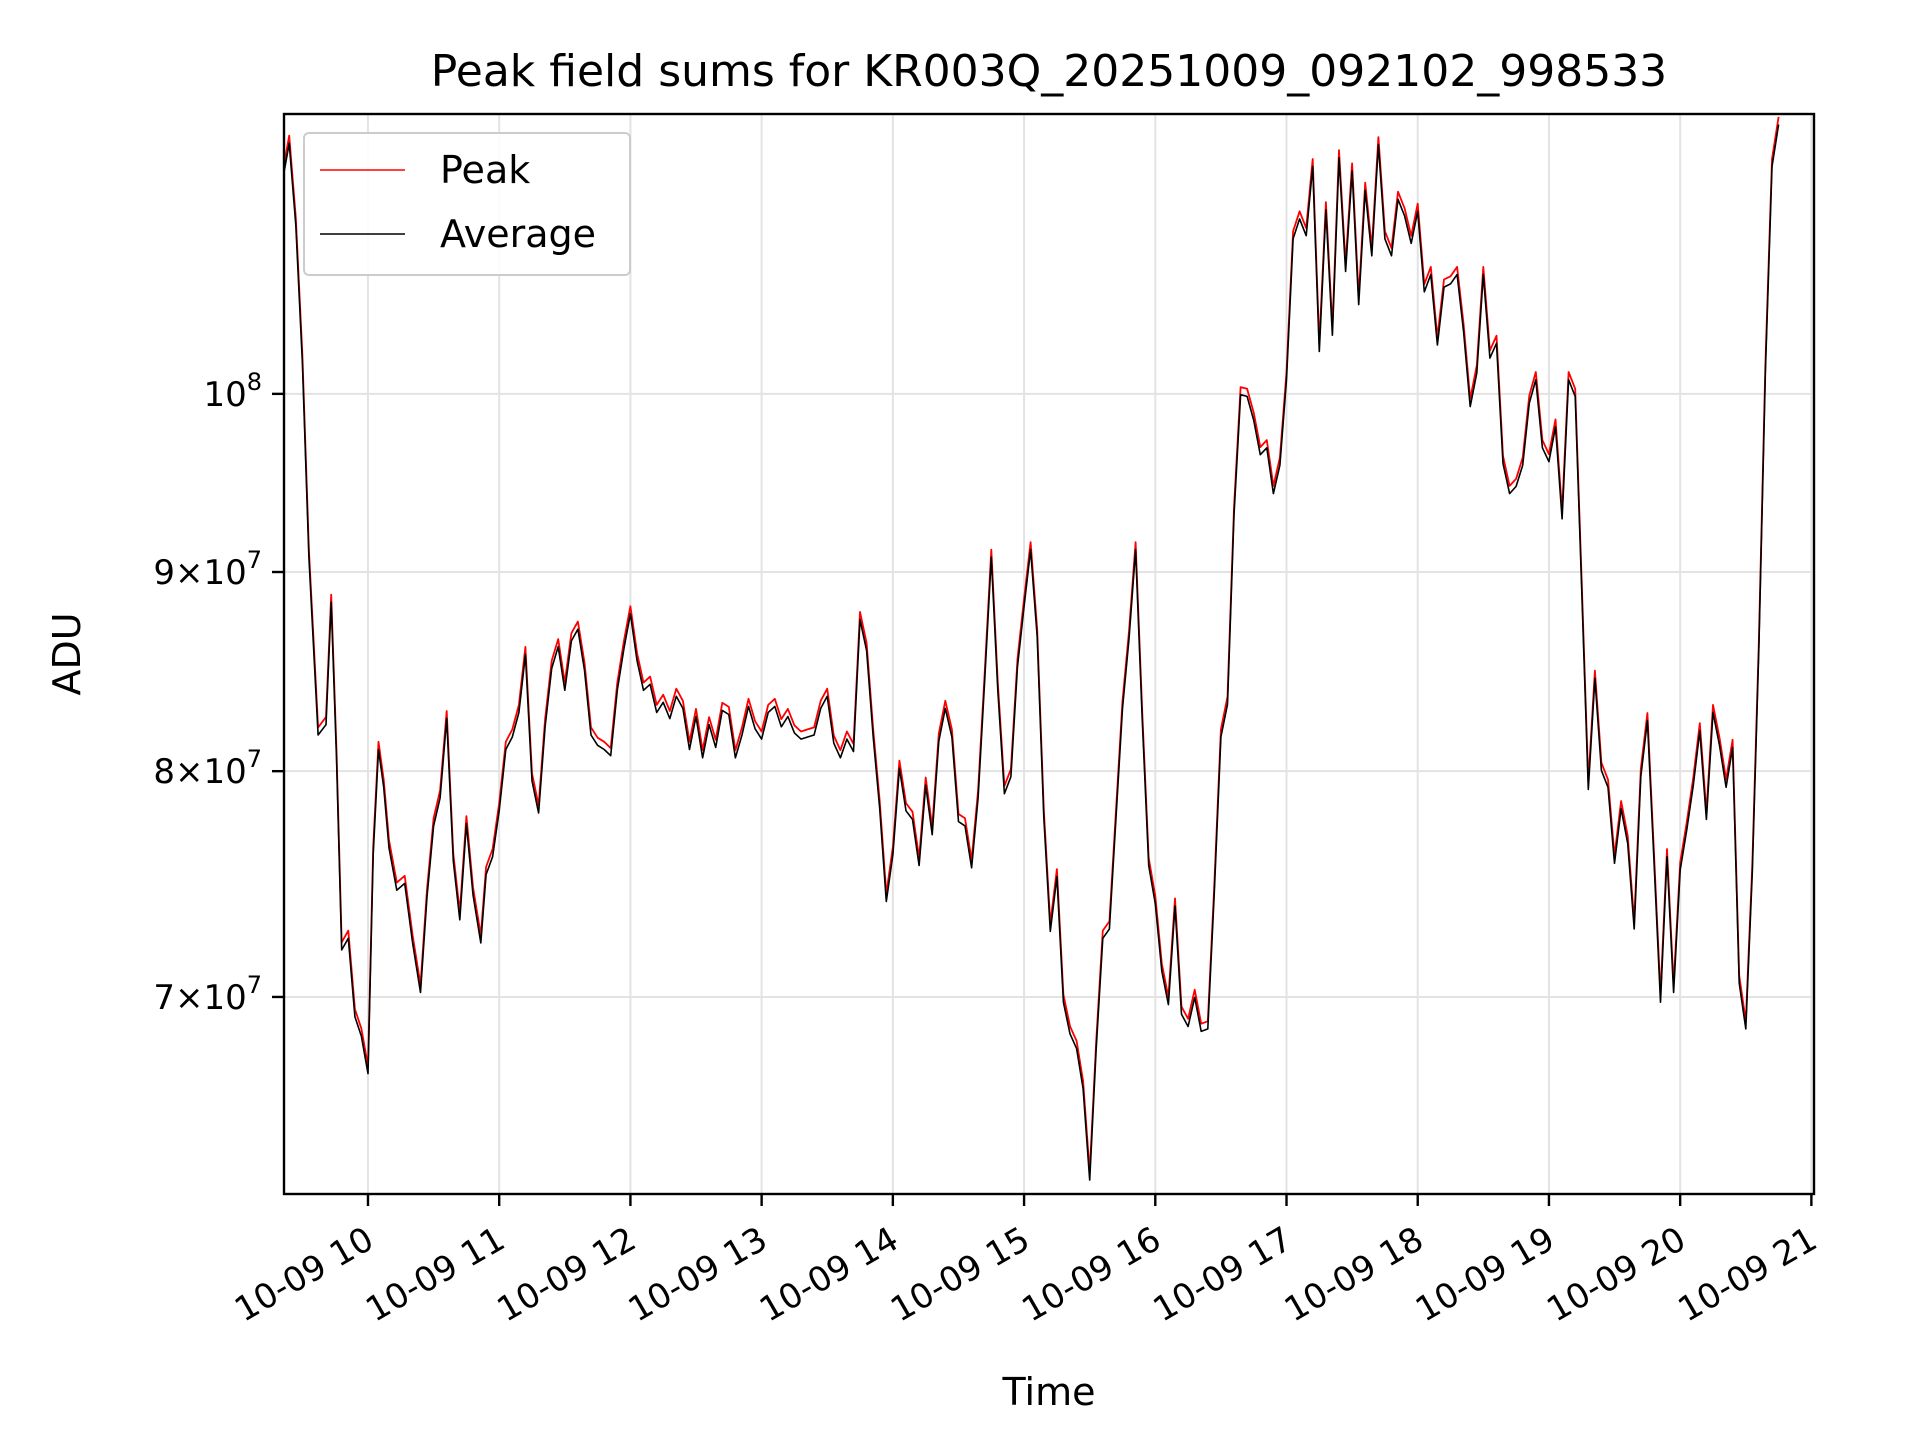  I want to click on y-tick-exponent: 8, so click(254, 382).